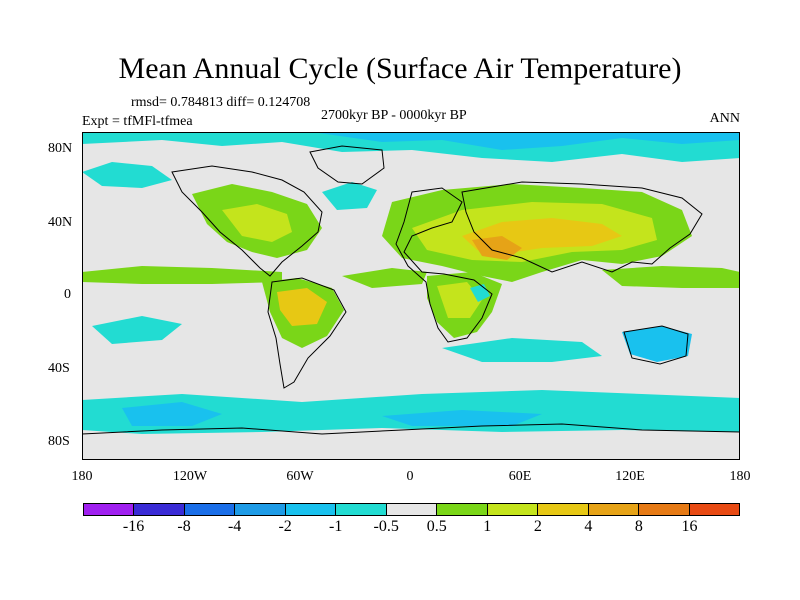 This screenshot has height=600, width=800. I want to click on lat-label-40n: 40N, so click(60, 222).